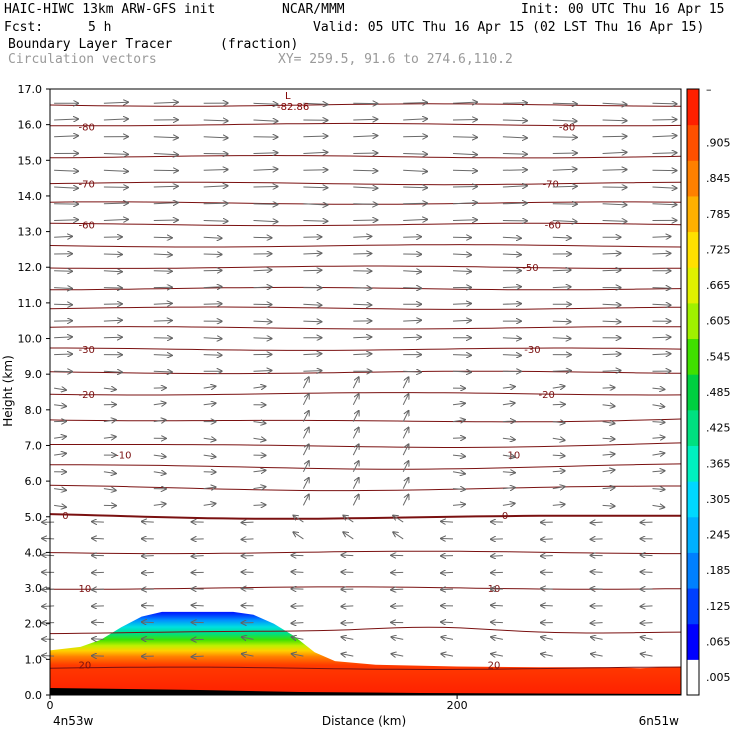 The width and height of the screenshot is (740, 740). Describe the element at coordinates (659, 721) in the screenshot. I see `x-right-endpoint: 6n51w` at that location.